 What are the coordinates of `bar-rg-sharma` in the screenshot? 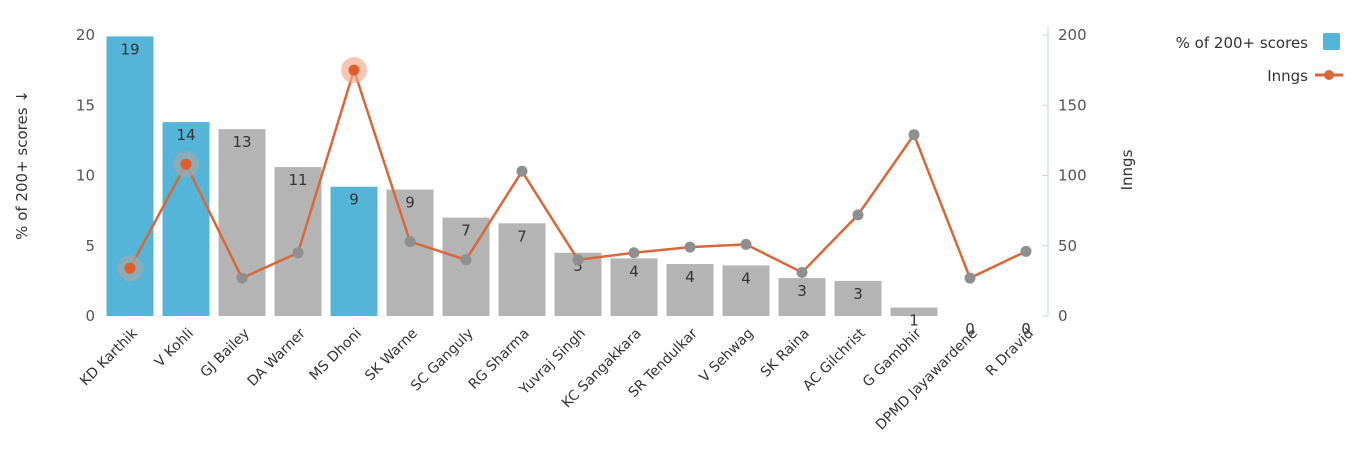 It's located at (522, 269).